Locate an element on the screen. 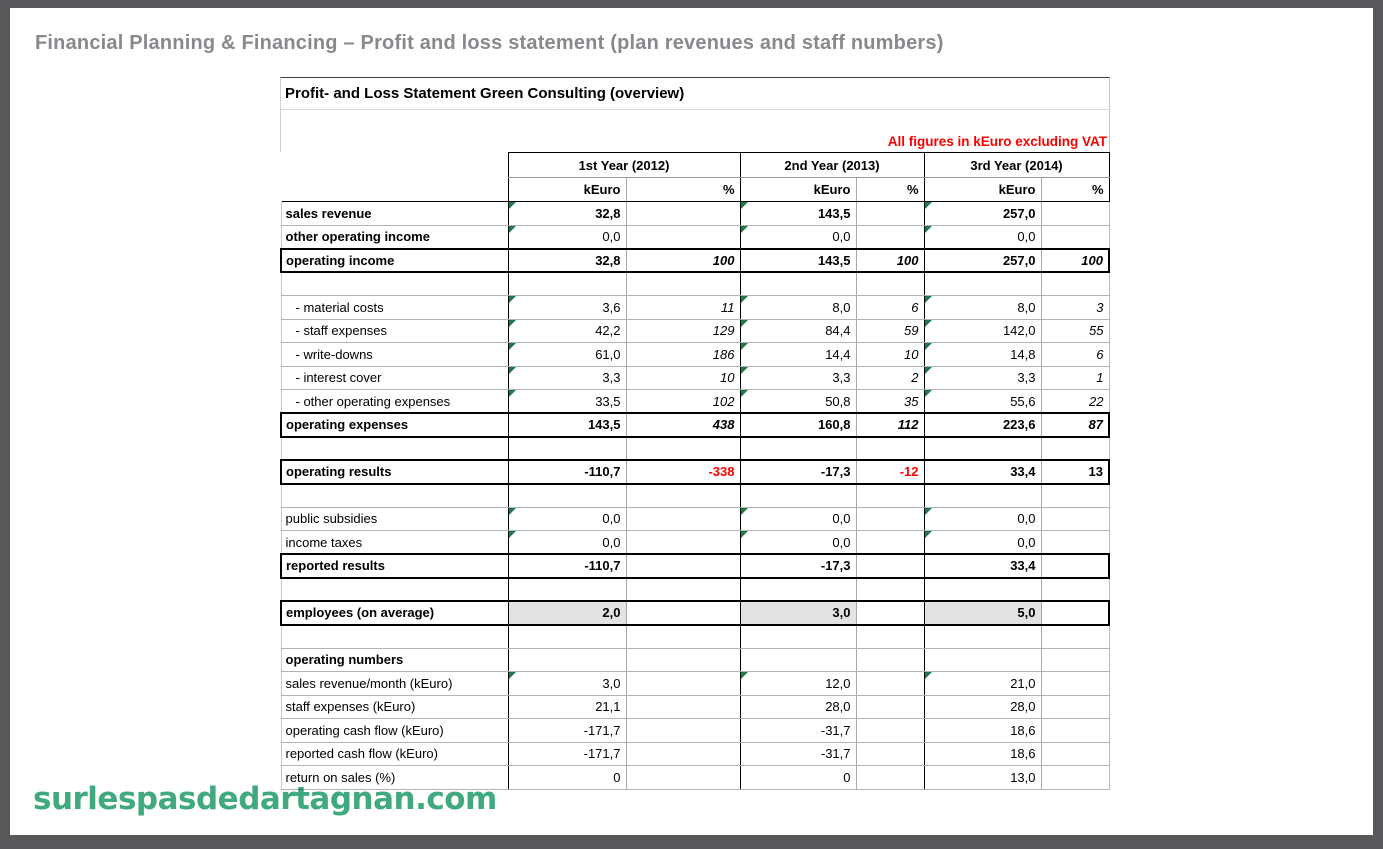  keuro-cell: 3,0 is located at coordinates (566, 683).